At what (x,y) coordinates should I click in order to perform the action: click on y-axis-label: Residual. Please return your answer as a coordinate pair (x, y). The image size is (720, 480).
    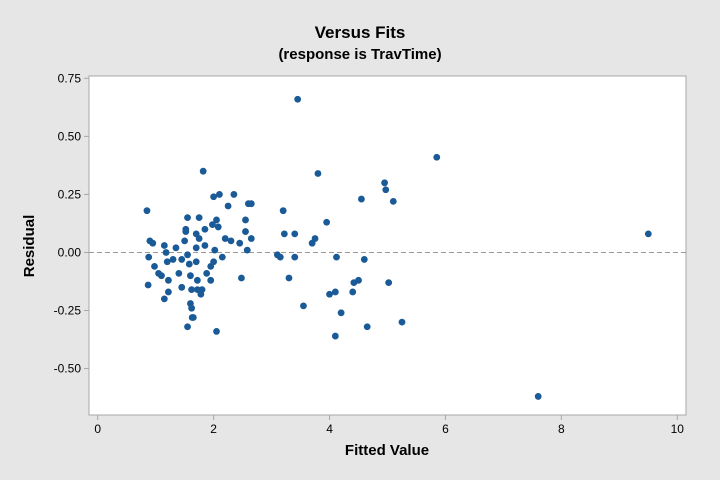
    Looking at the image, I should click on (29, 246).